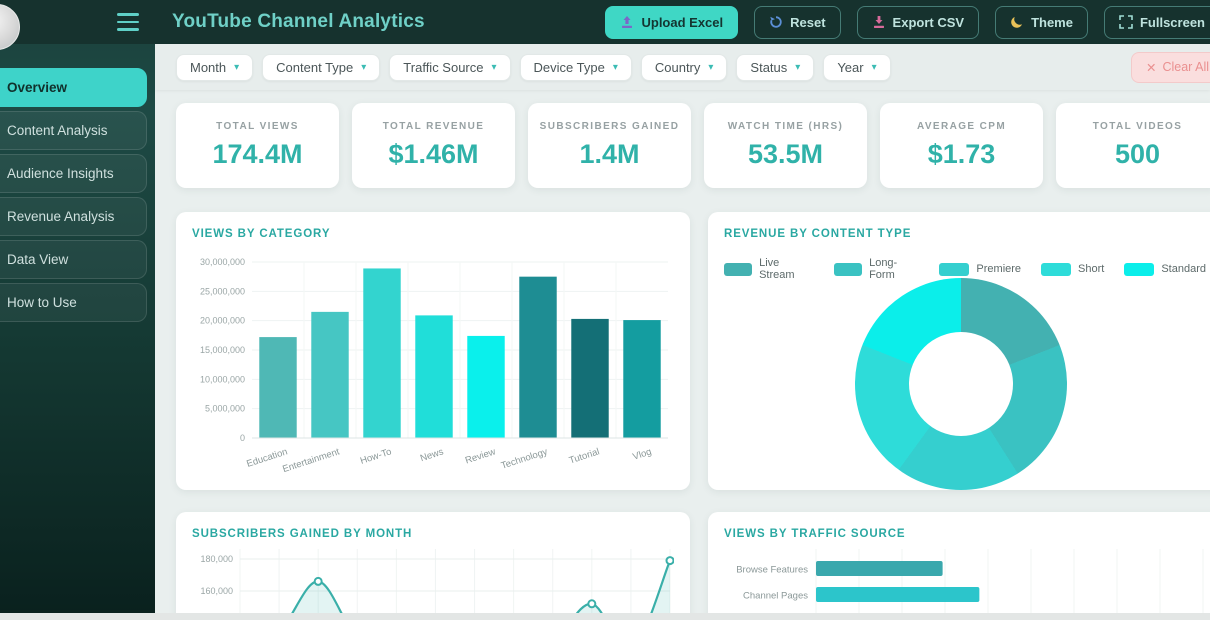 This screenshot has width=1210, height=620. I want to click on svg-text: Channel Pages, so click(775, 596).